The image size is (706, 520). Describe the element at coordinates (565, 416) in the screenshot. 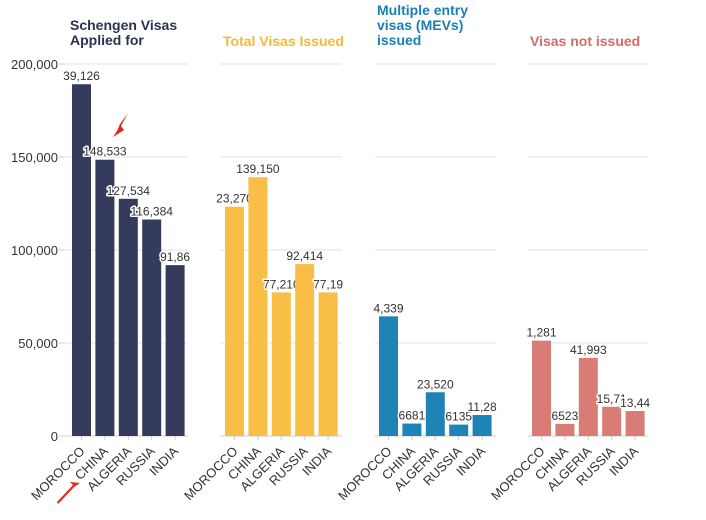

I see `data-label: 6523` at that location.